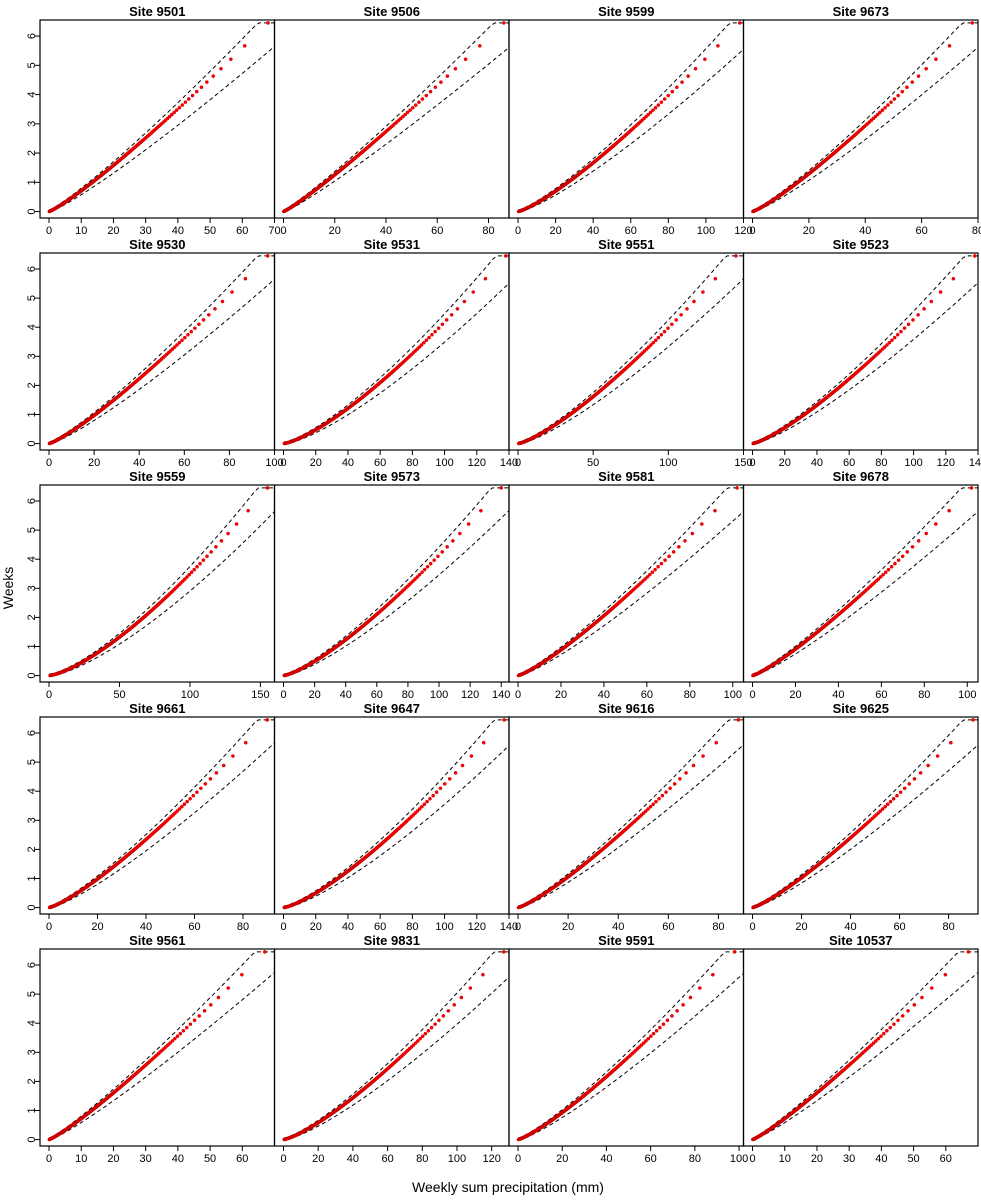 This screenshot has height=1200, width=981. Describe the element at coordinates (861, 476) in the screenshot. I see `panel-title: Site 9678` at that location.